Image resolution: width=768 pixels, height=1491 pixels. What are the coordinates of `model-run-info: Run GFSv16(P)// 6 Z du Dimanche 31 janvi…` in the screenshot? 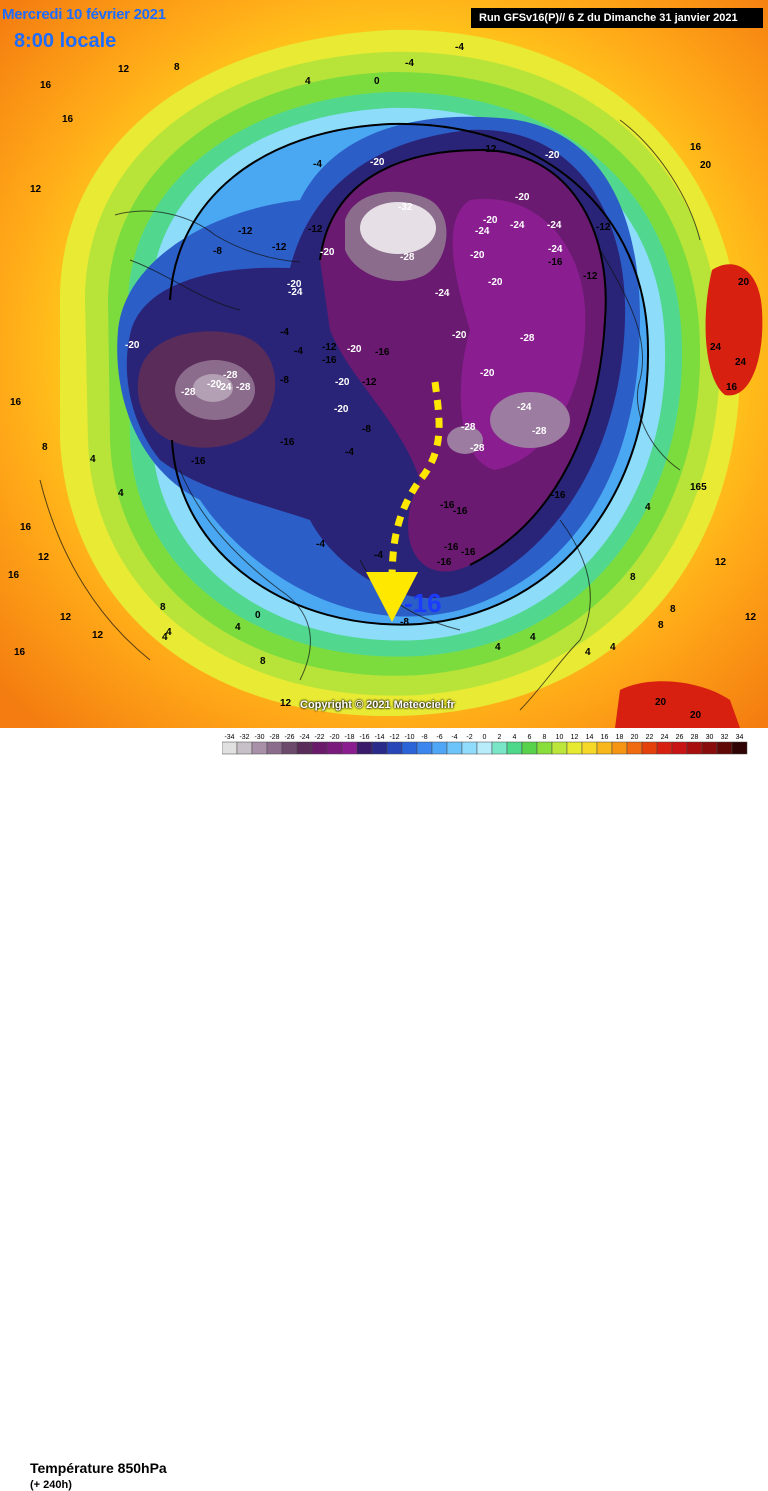 It's located at (617, 18).